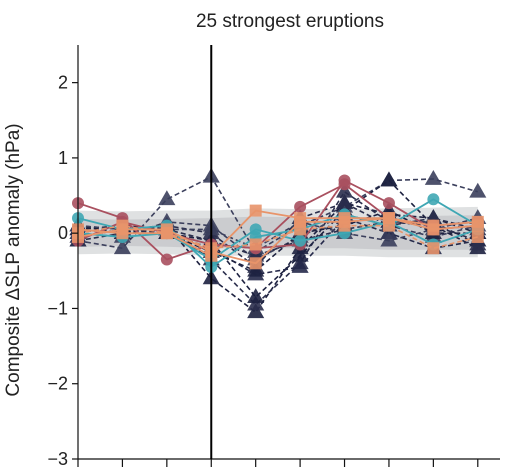 The width and height of the screenshot is (515, 476). I want to click on y-tick-label: −1, so click(57, 308).